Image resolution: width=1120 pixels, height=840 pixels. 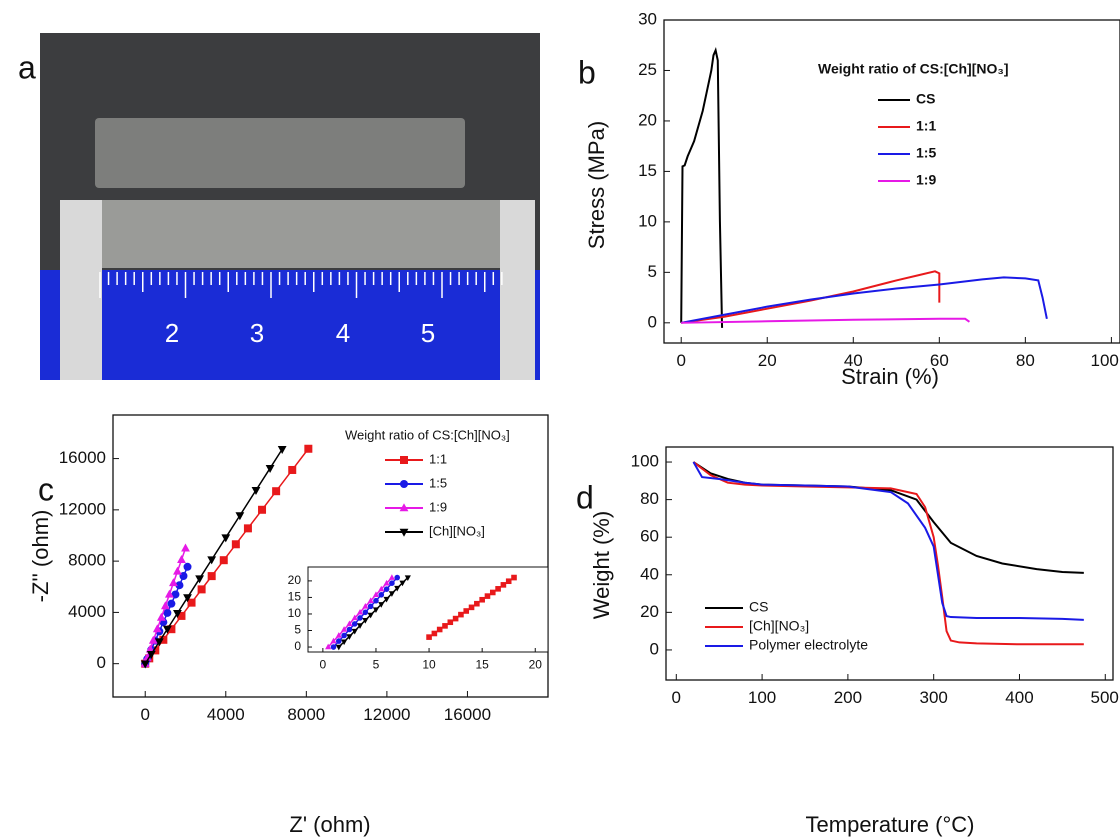 What do you see at coordinates (587, 72) in the screenshot?
I see `panel-label: b` at bounding box center [587, 72].